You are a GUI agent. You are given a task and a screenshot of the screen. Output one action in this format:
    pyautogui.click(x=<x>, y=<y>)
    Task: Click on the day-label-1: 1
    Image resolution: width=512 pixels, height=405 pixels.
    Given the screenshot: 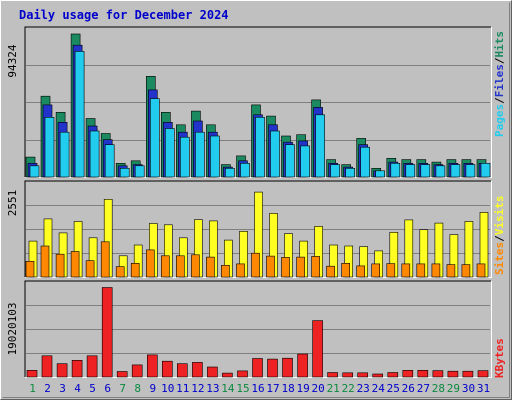 What is the action you would take?
    pyautogui.click(x=32, y=388)
    